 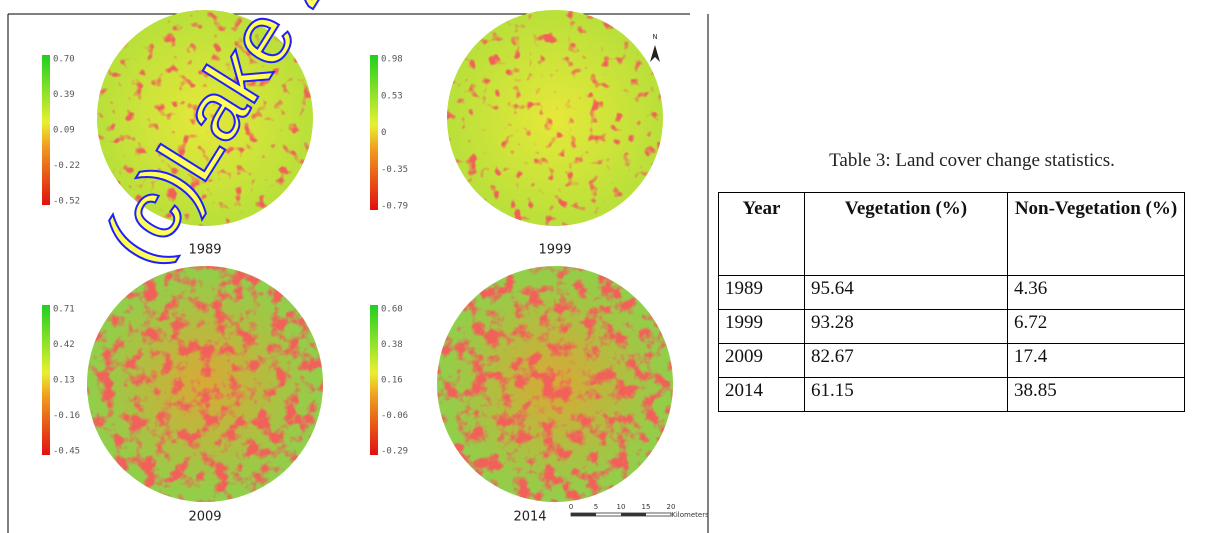 I want to click on legend-label: 0.39, so click(x=64, y=95).